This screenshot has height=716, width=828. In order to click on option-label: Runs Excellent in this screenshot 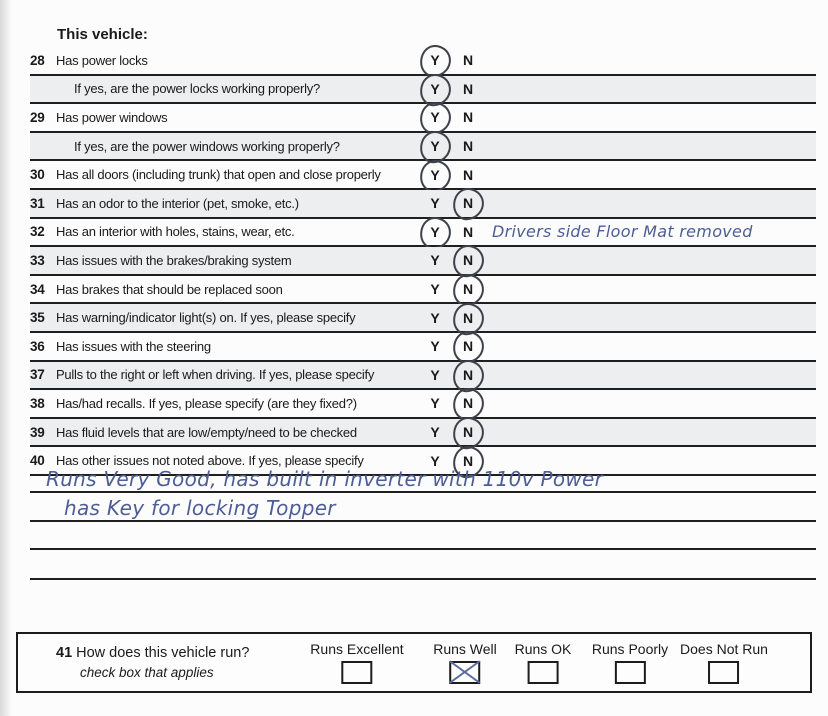, I will do `click(357, 649)`.